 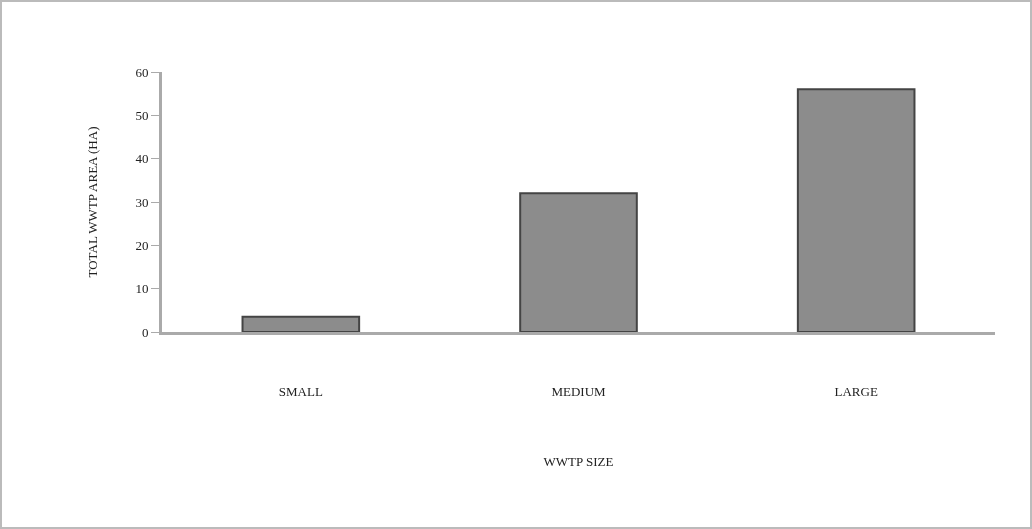 I want to click on y-tick-label: 40, so click(x=142, y=159).